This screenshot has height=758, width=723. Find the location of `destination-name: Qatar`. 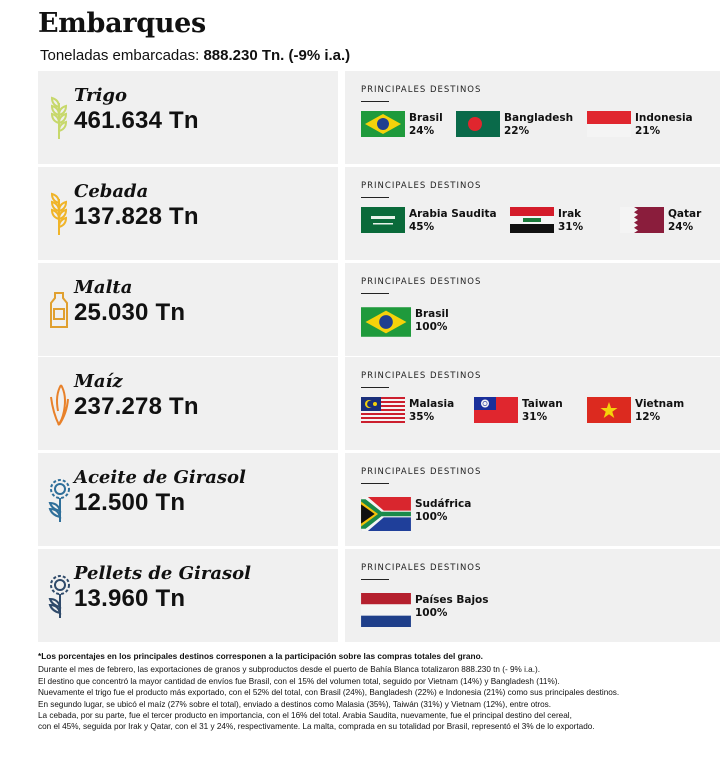

destination-name: Qatar is located at coordinates (685, 214).